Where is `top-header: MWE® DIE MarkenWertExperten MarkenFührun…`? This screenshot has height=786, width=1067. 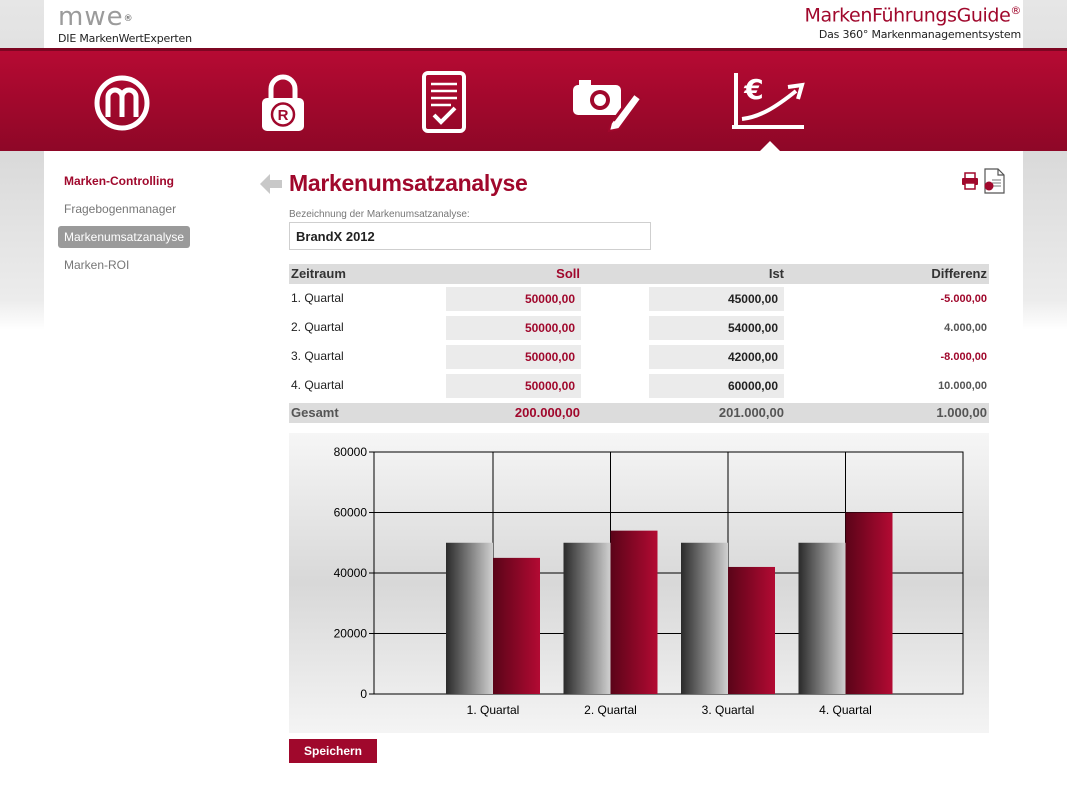
top-header: MWE® DIE MarkenWertExperten MarkenFührun… is located at coordinates (533, 24).